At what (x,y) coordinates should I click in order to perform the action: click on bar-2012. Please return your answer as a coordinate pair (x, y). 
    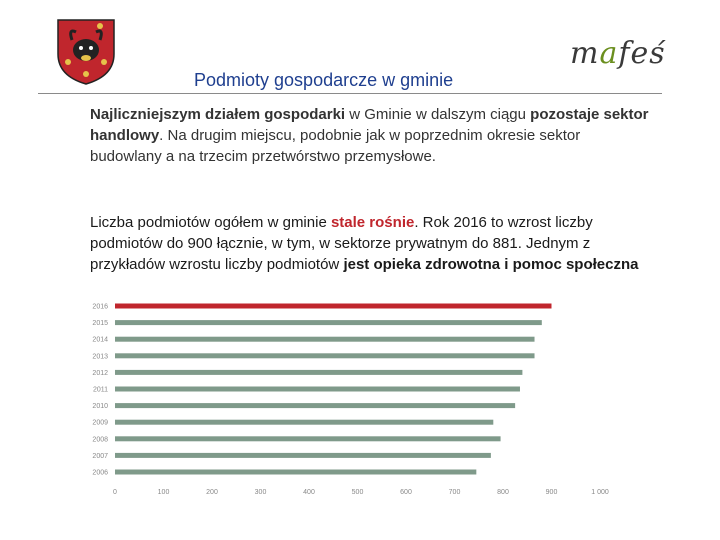
    Looking at the image, I should click on (319, 372).